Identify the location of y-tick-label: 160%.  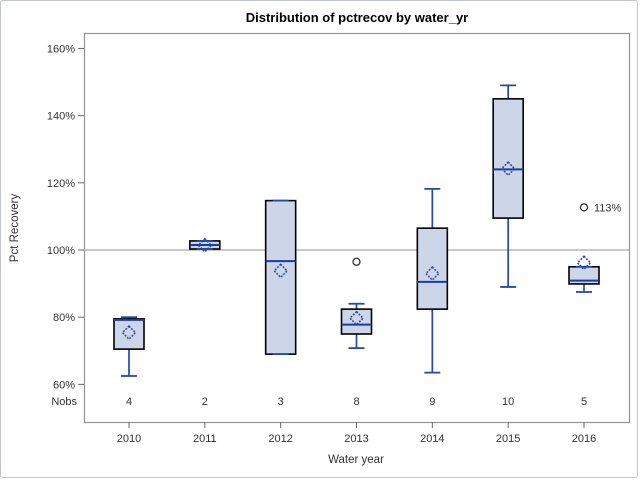
(61, 49).